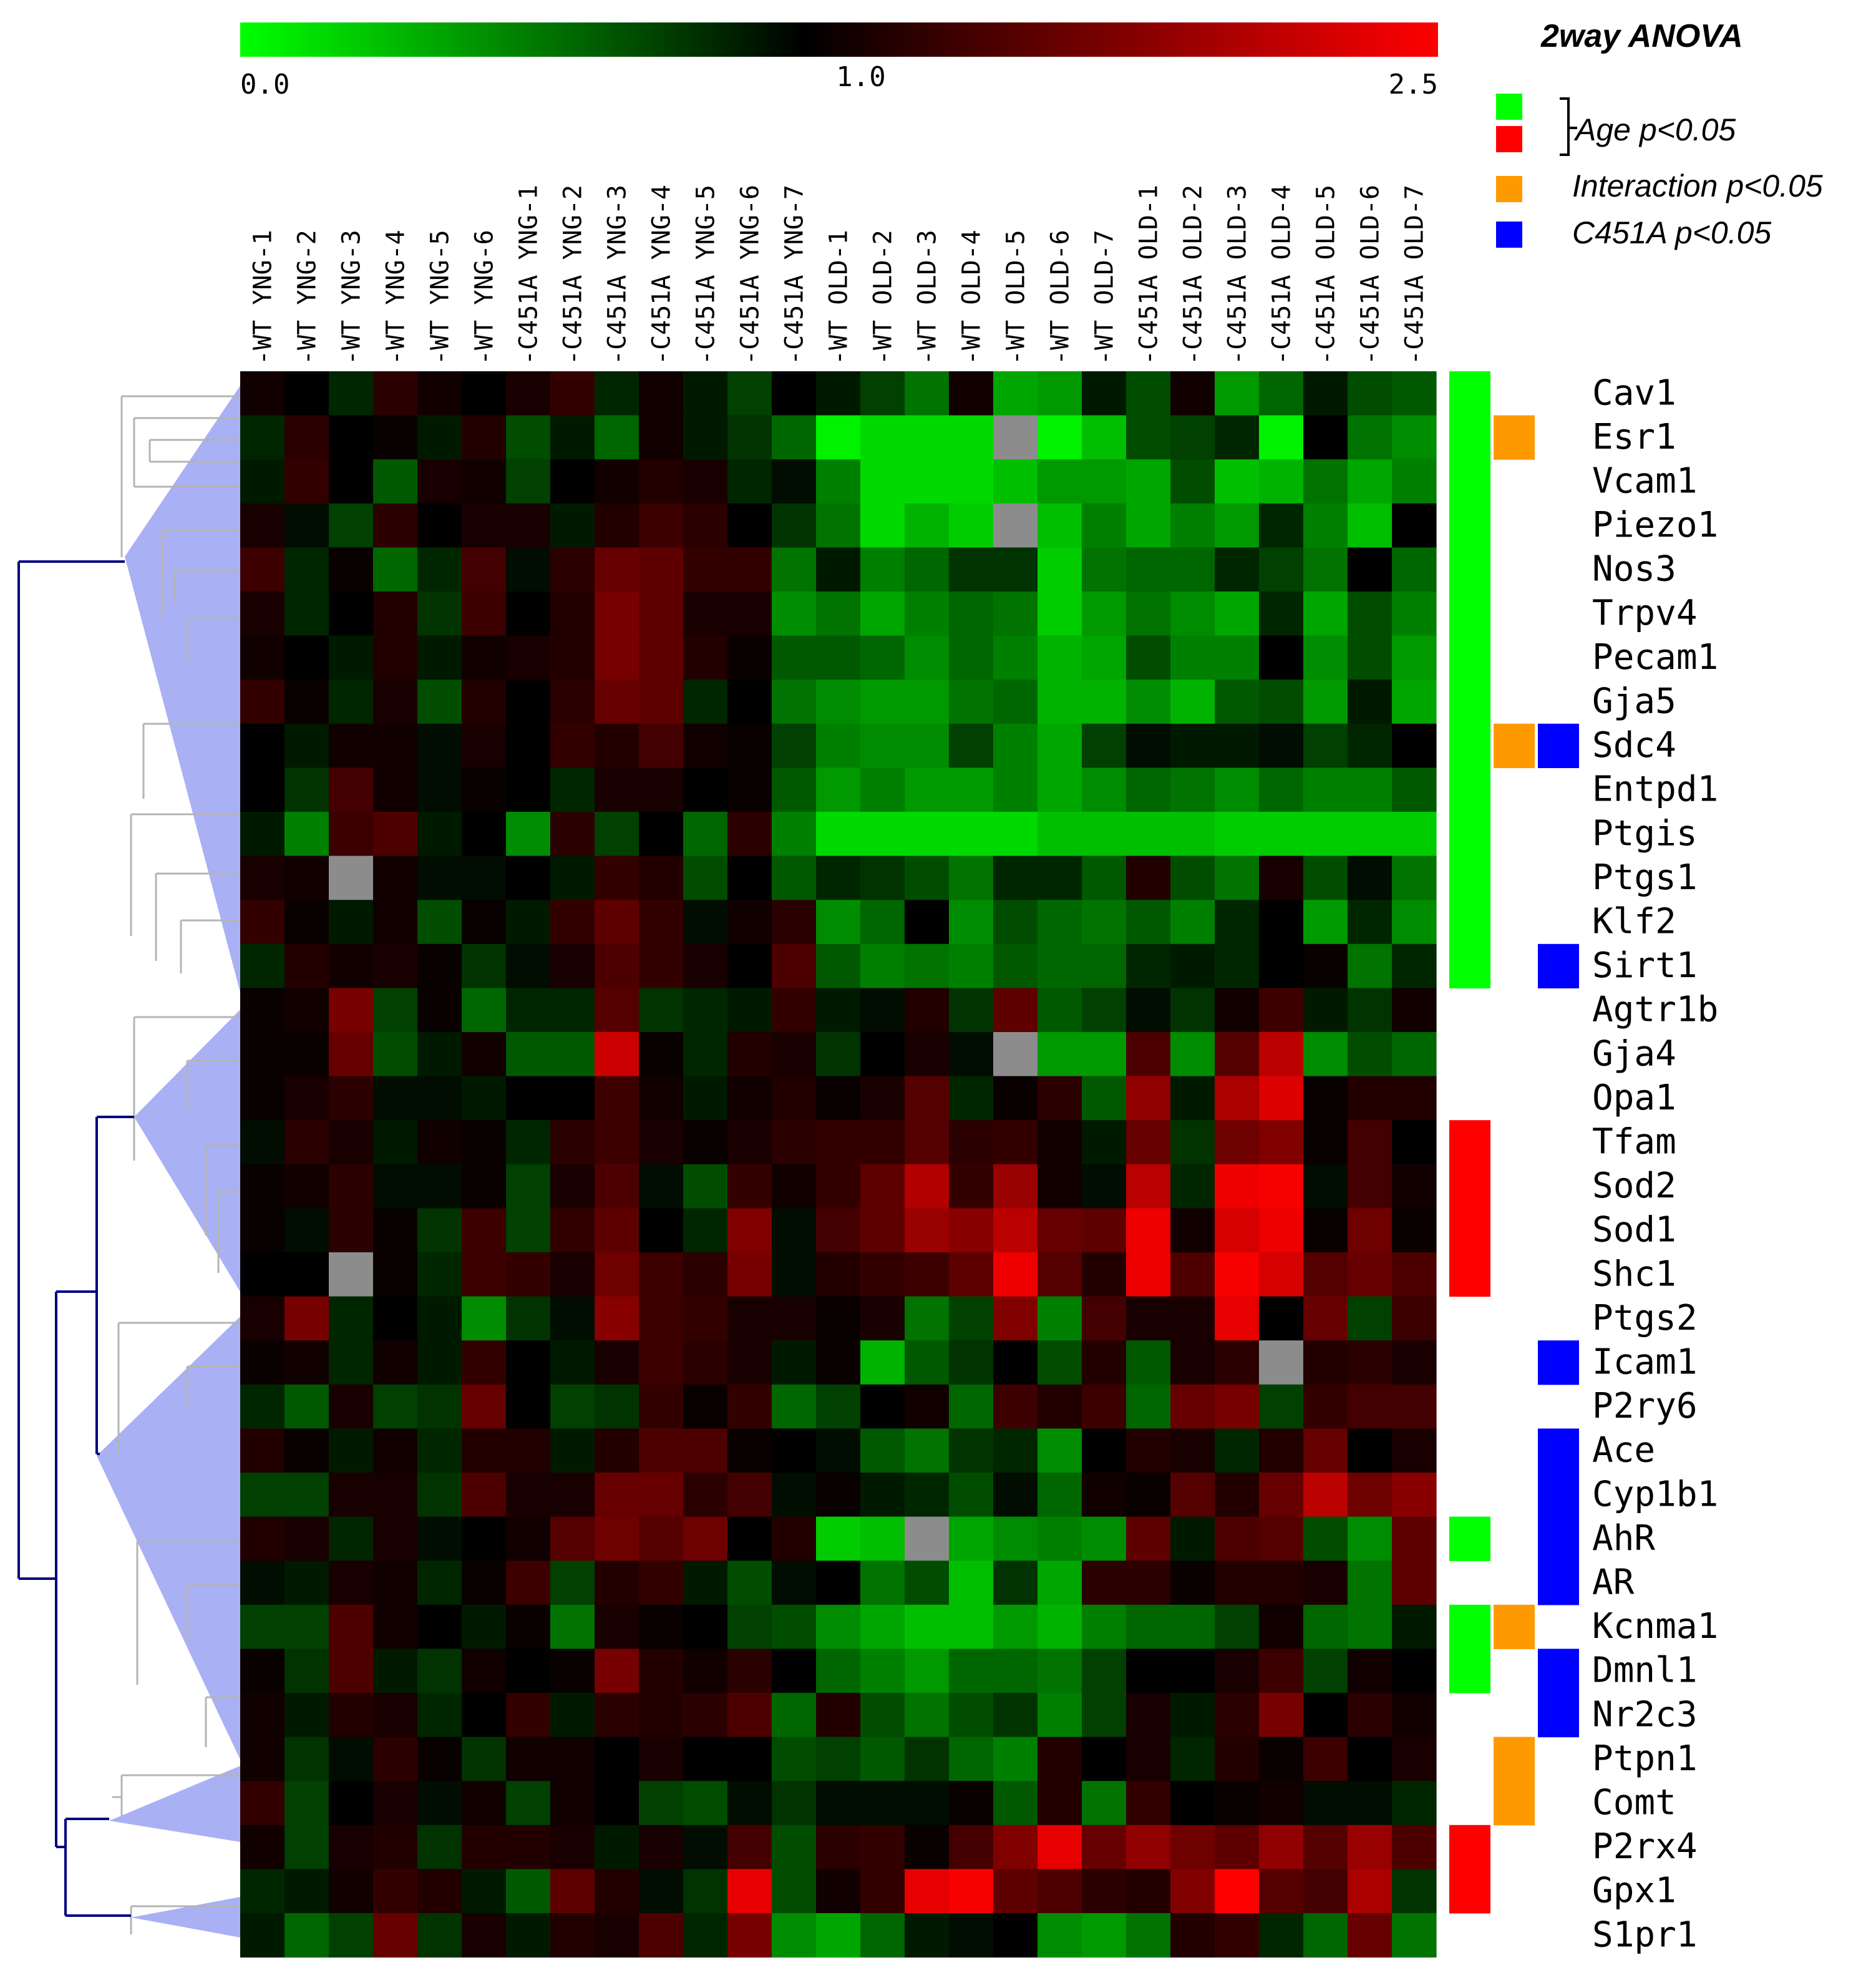  What do you see at coordinates (1558, 1671) in the screenshot?
I see `c451a-bar-dmnl1` at bounding box center [1558, 1671].